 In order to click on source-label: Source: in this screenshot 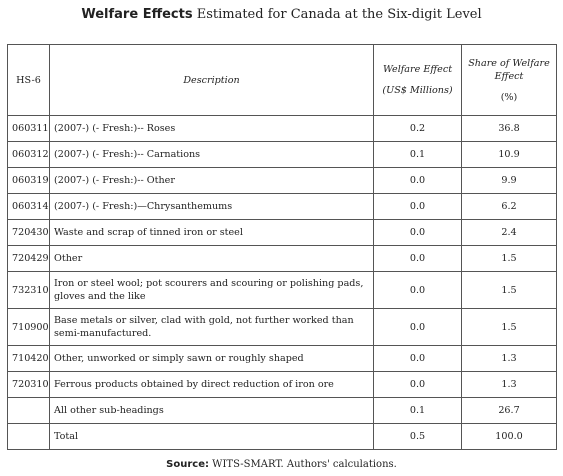, I will do `click(187, 464)`.